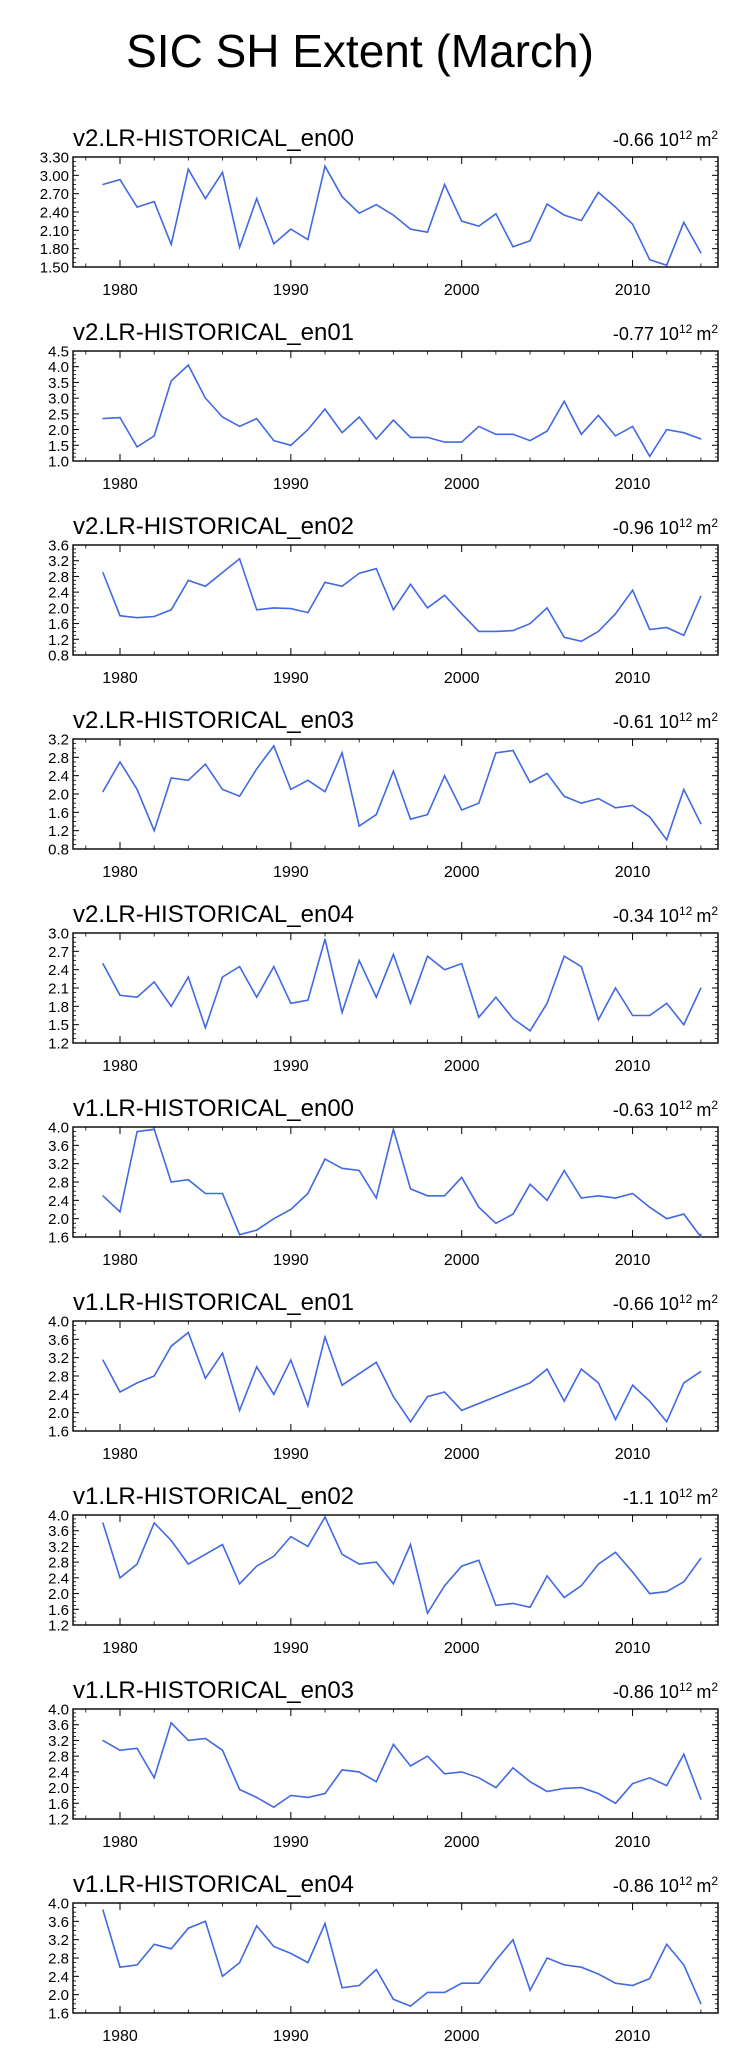 Image resolution: width=744 pixels, height=2072 pixels. Describe the element at coordinates (58, 952) in the screenshot. I see `y-tick-label: 2.7` at that location.